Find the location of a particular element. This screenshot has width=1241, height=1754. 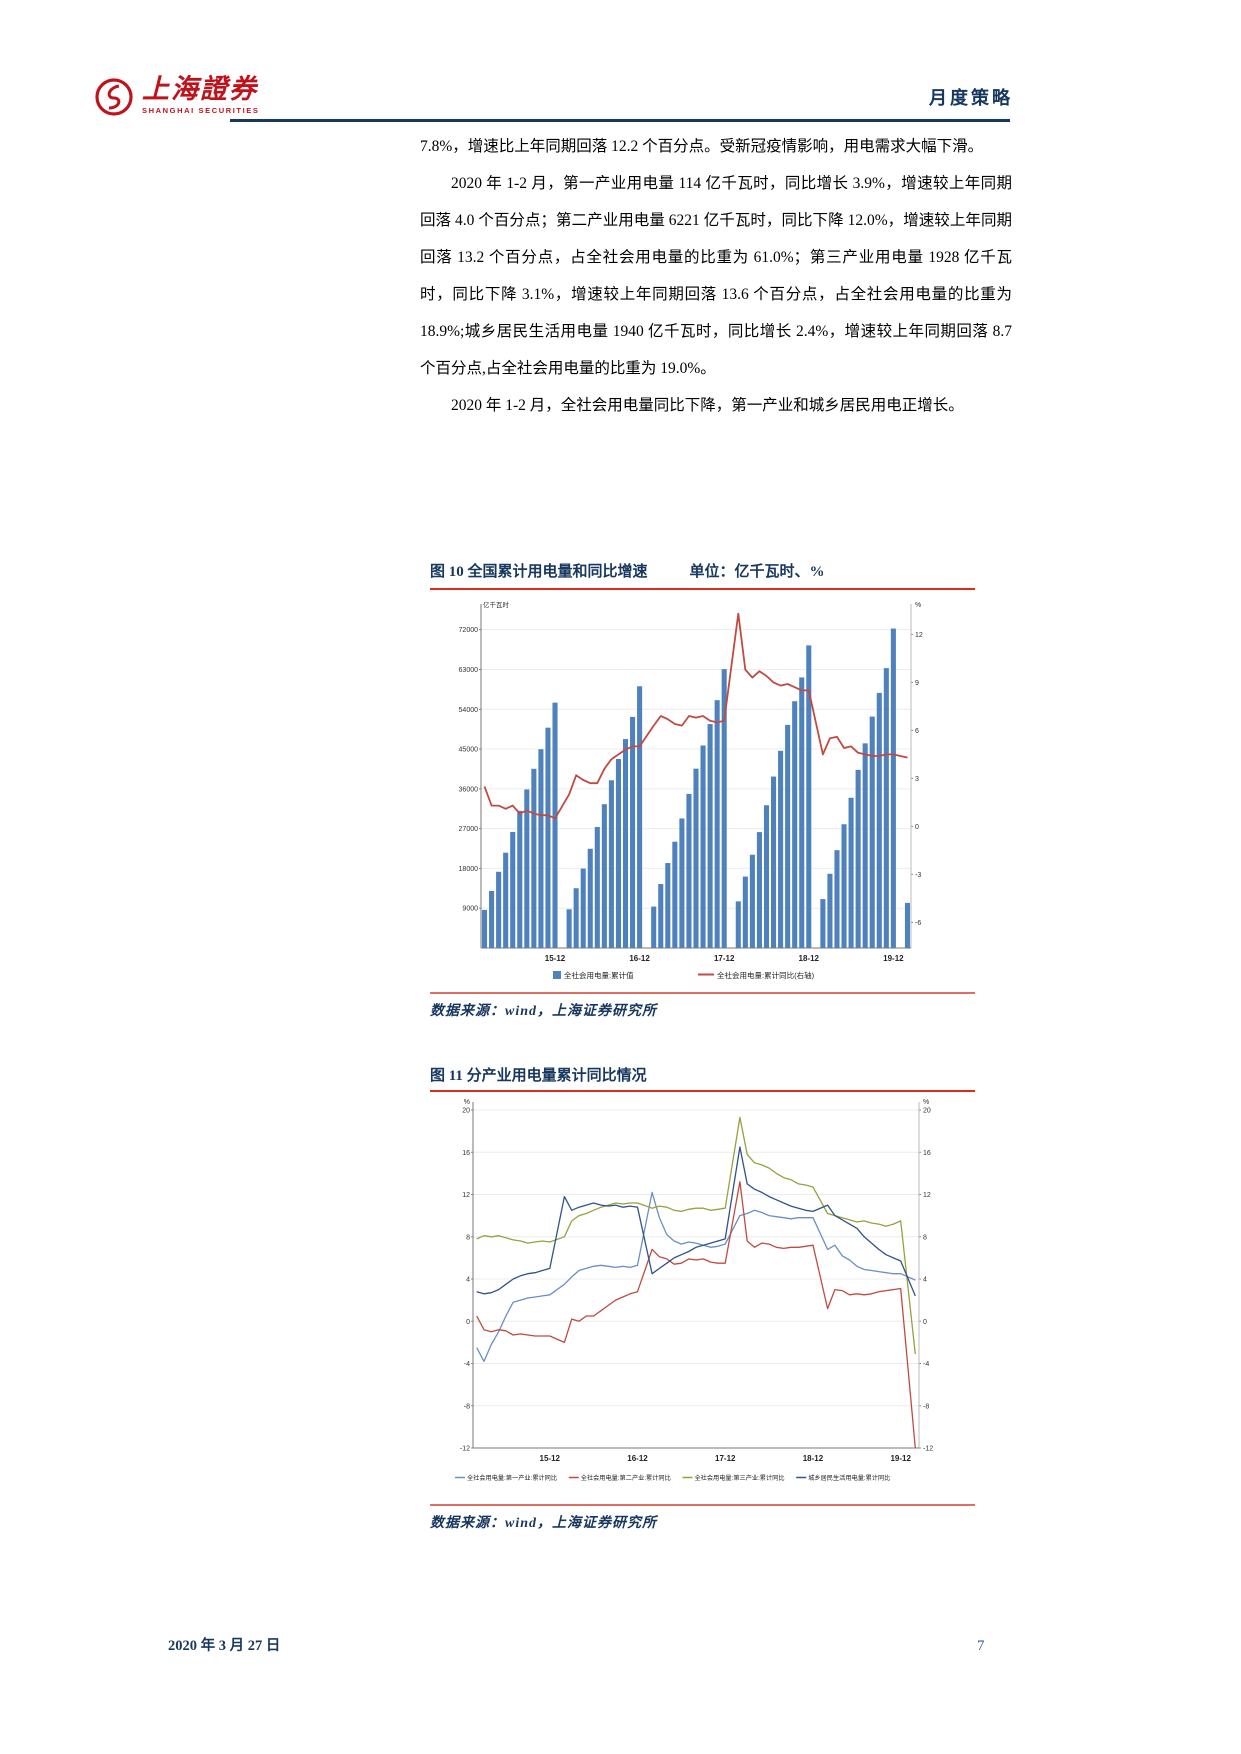

svg-text: 全社会用电量:累计同比(右轴) is located at coordinates (766, 975).